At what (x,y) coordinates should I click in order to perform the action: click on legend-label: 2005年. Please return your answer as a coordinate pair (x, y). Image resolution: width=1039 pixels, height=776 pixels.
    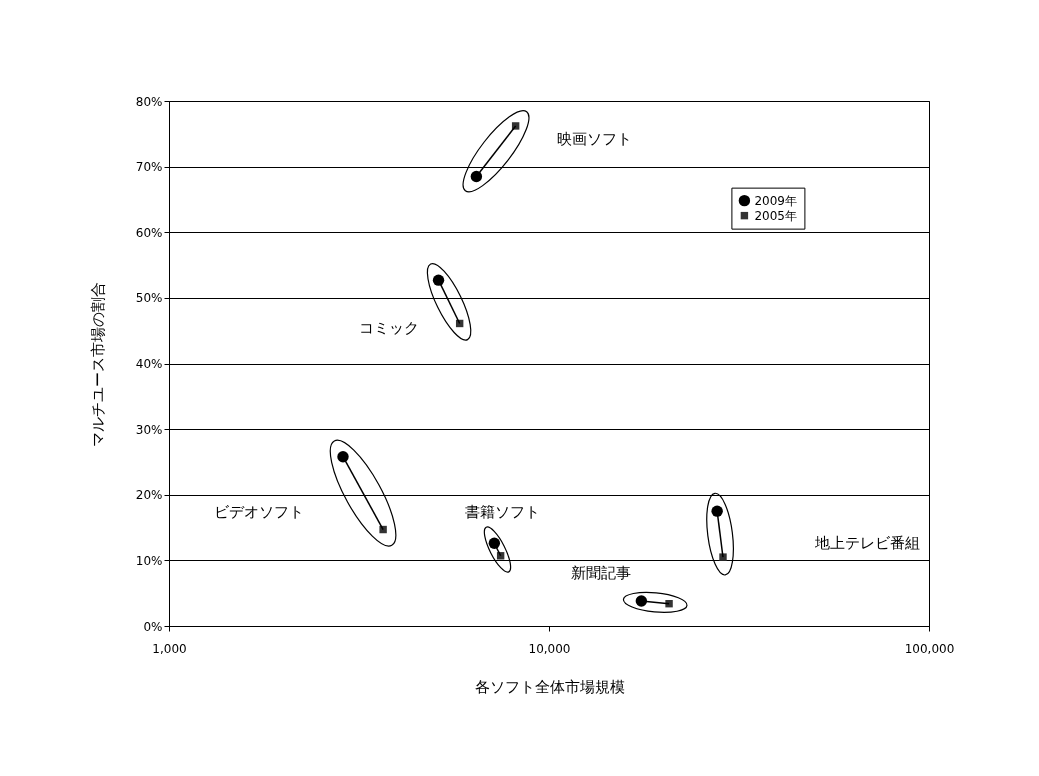
    Looking at the image, I should click on (775, 215).